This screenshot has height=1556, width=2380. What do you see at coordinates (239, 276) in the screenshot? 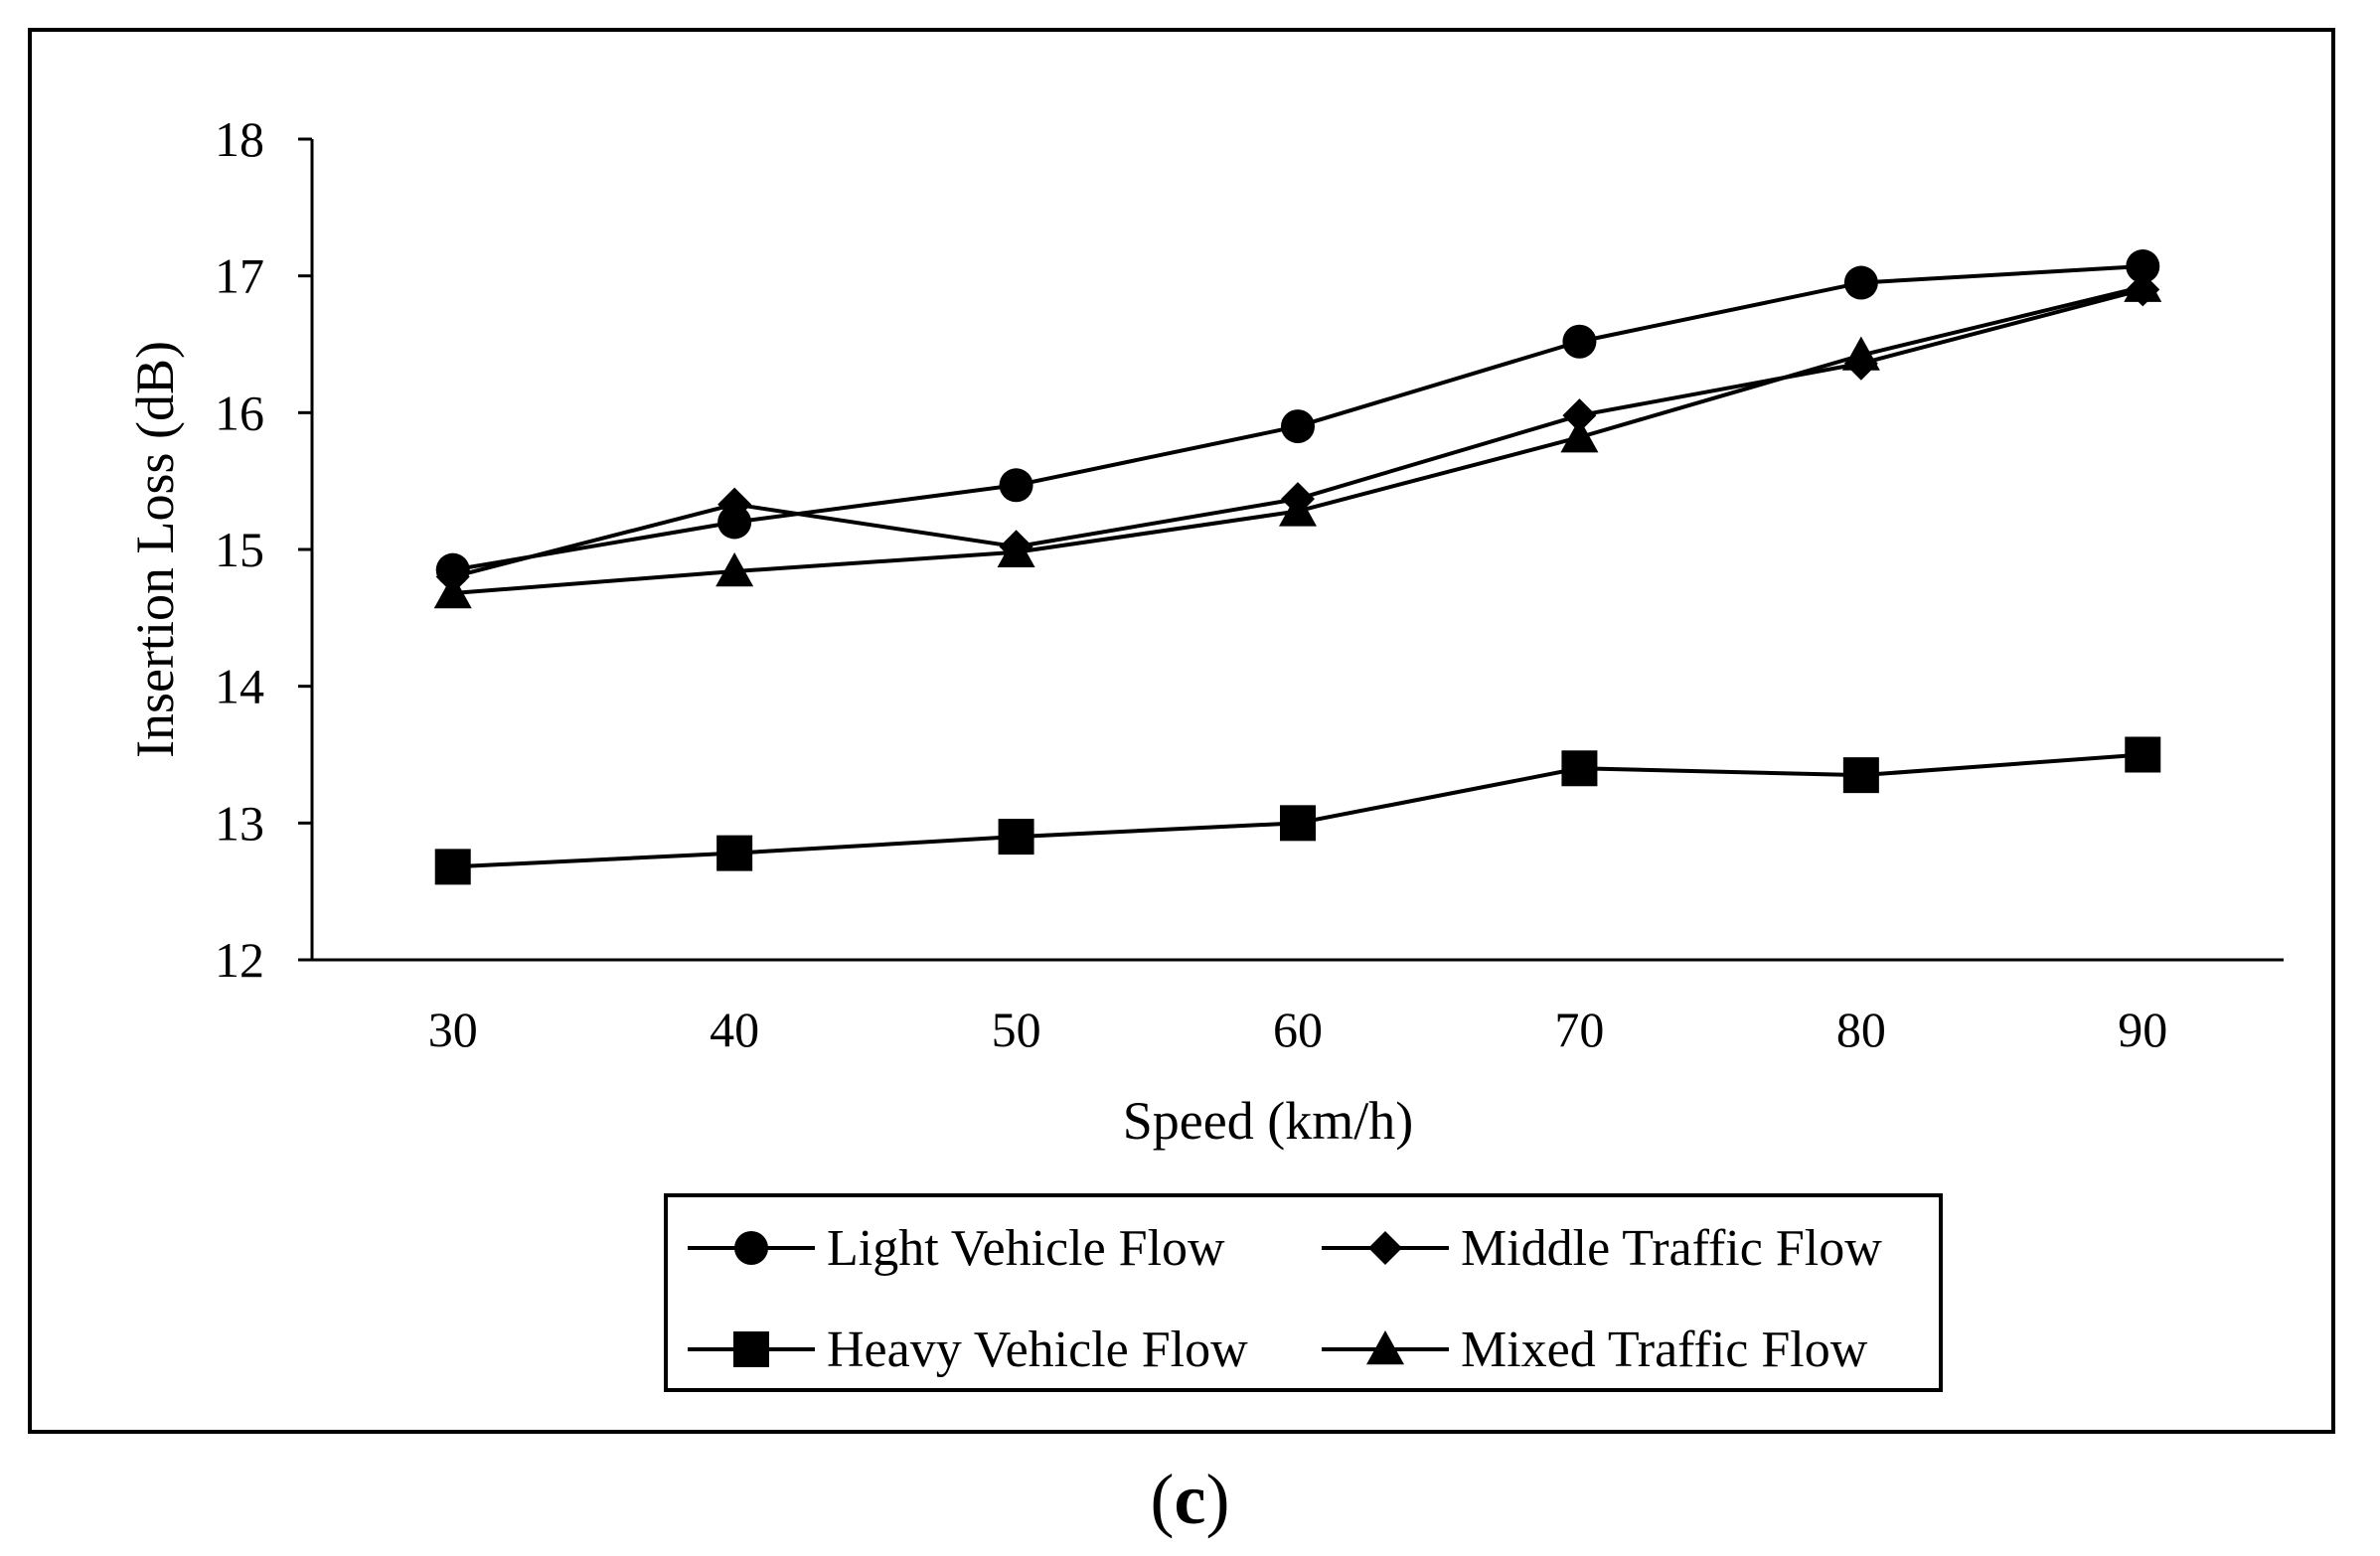
I see `y-tick-label: 17` at bounding box center [239, 276].